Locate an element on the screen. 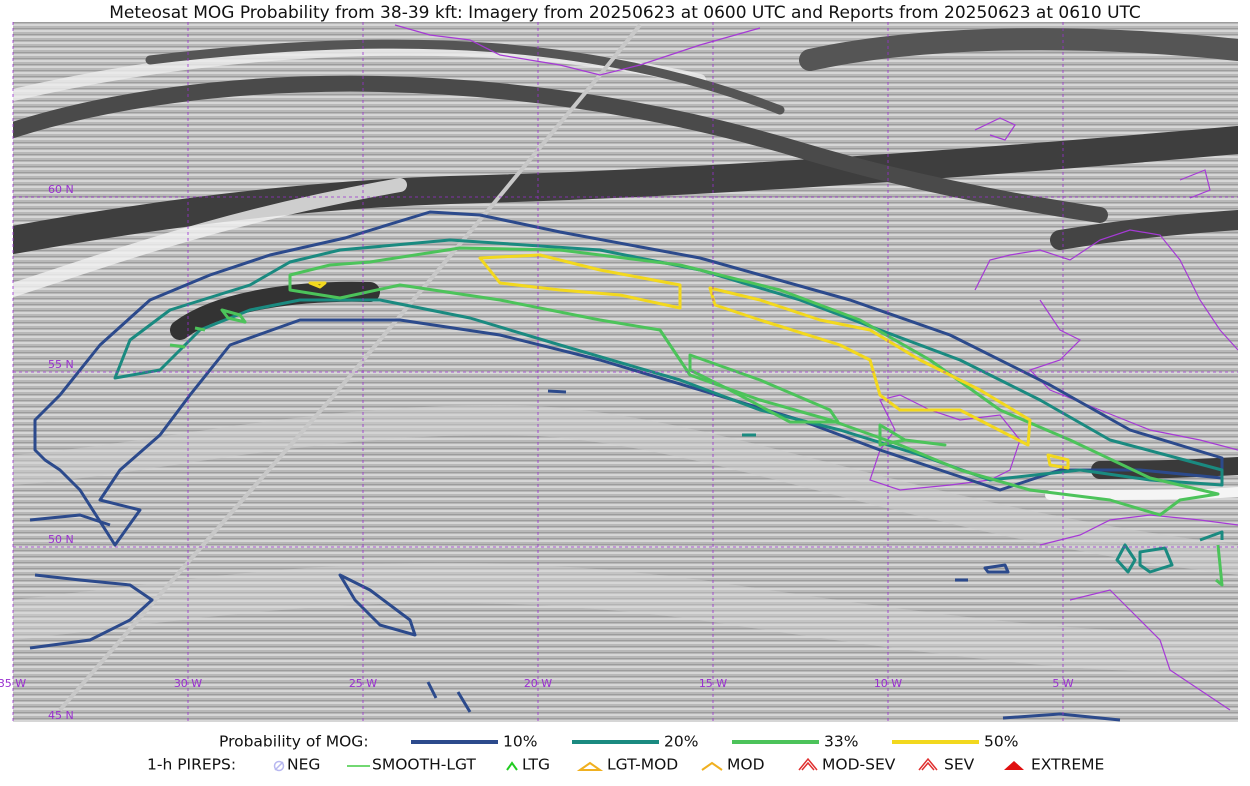 Image resolution: width=1250 pixels, height=786 pixels. legend-label: EXTREME is located at coordinates (1067, 765).